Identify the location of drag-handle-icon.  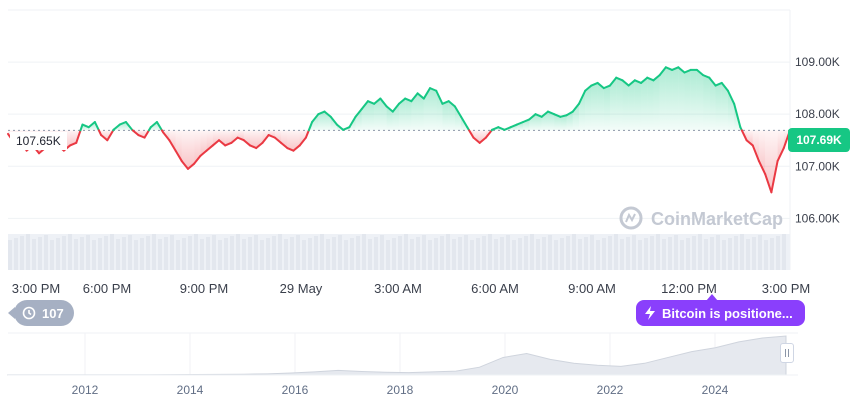
(787, 353).